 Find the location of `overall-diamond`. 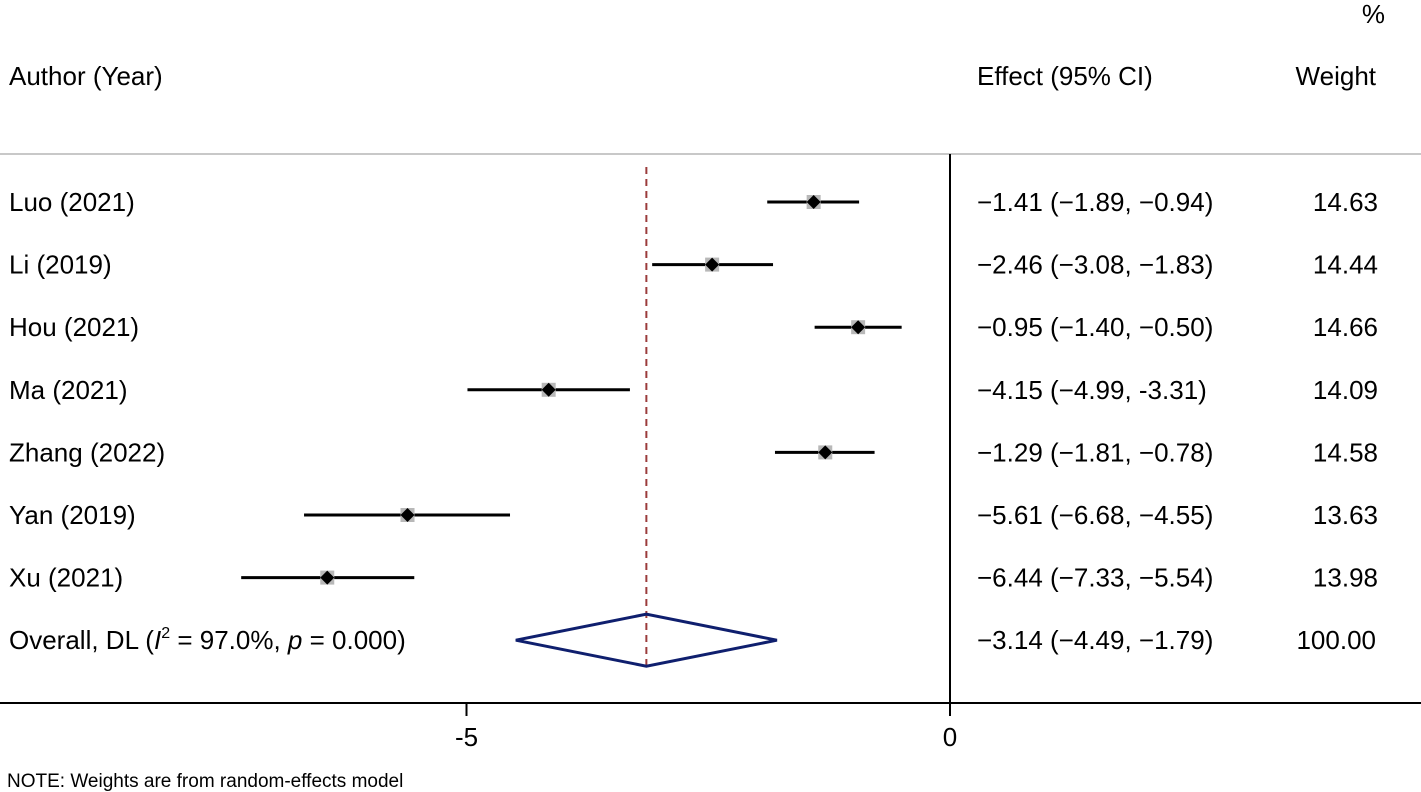

overall-diamond is located at coordinates (646, 640).